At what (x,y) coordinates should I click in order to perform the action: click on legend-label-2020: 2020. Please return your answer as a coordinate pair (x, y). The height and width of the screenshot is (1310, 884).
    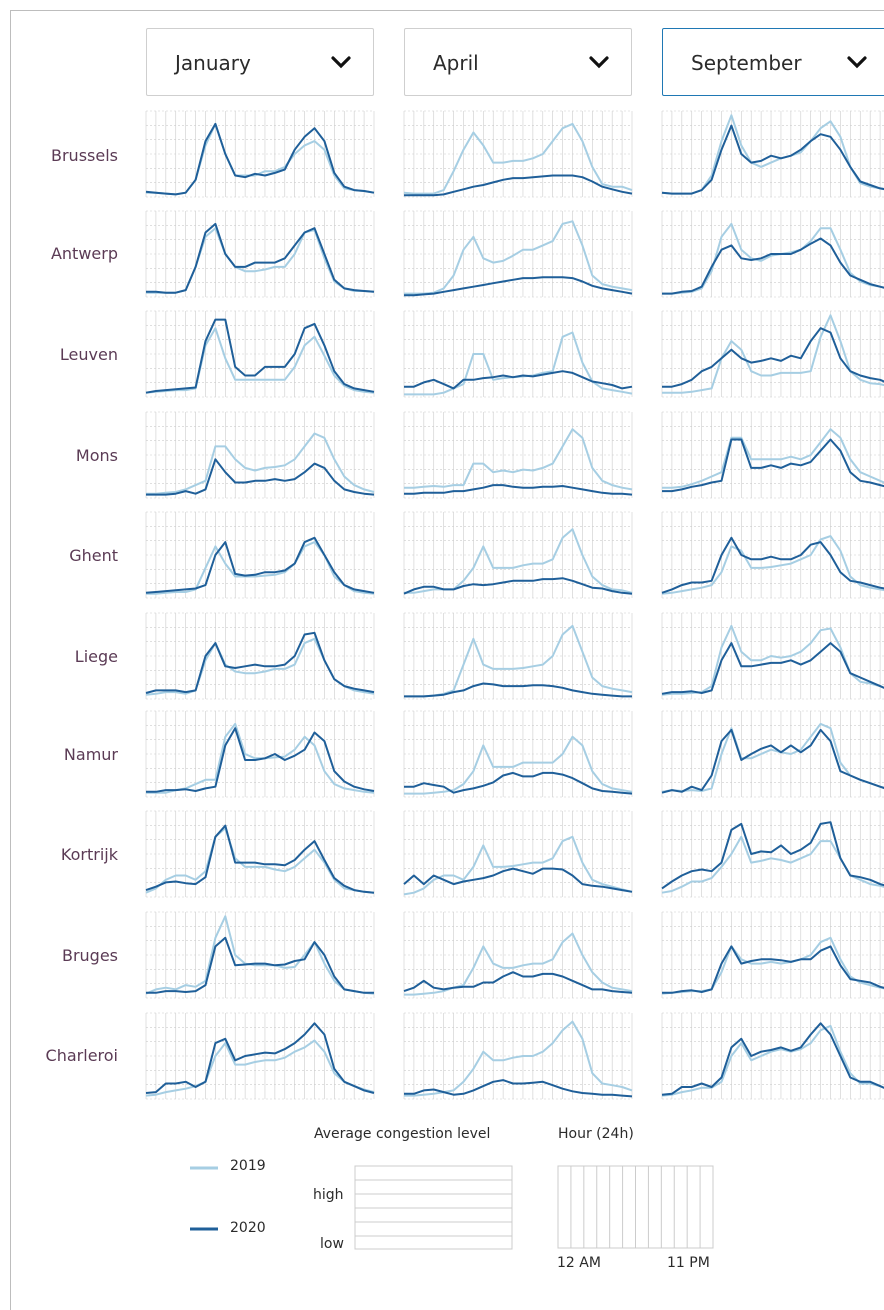
    Looking at the image, I should click on (248, 1228).